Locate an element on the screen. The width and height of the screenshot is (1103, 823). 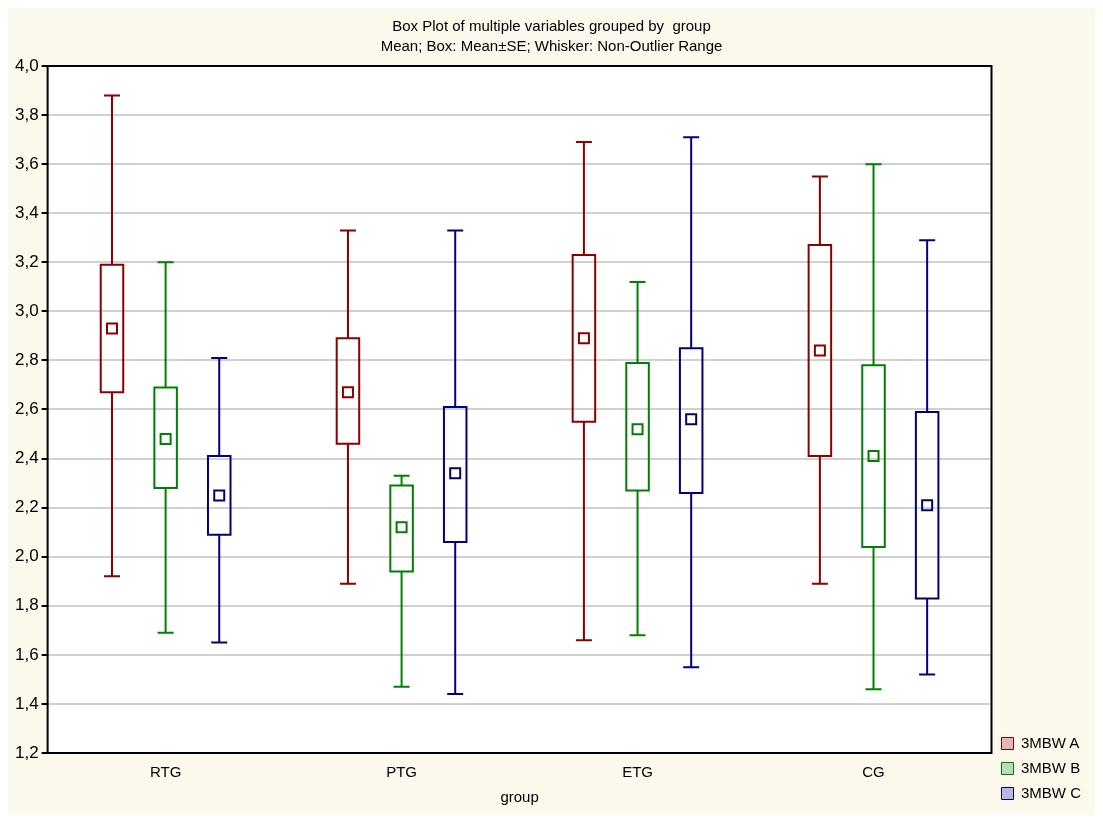
chart-subtitle: Mean; Box: Mean±SE; Whisker: Non-Outlier Range is located at coordinates (551, 46).